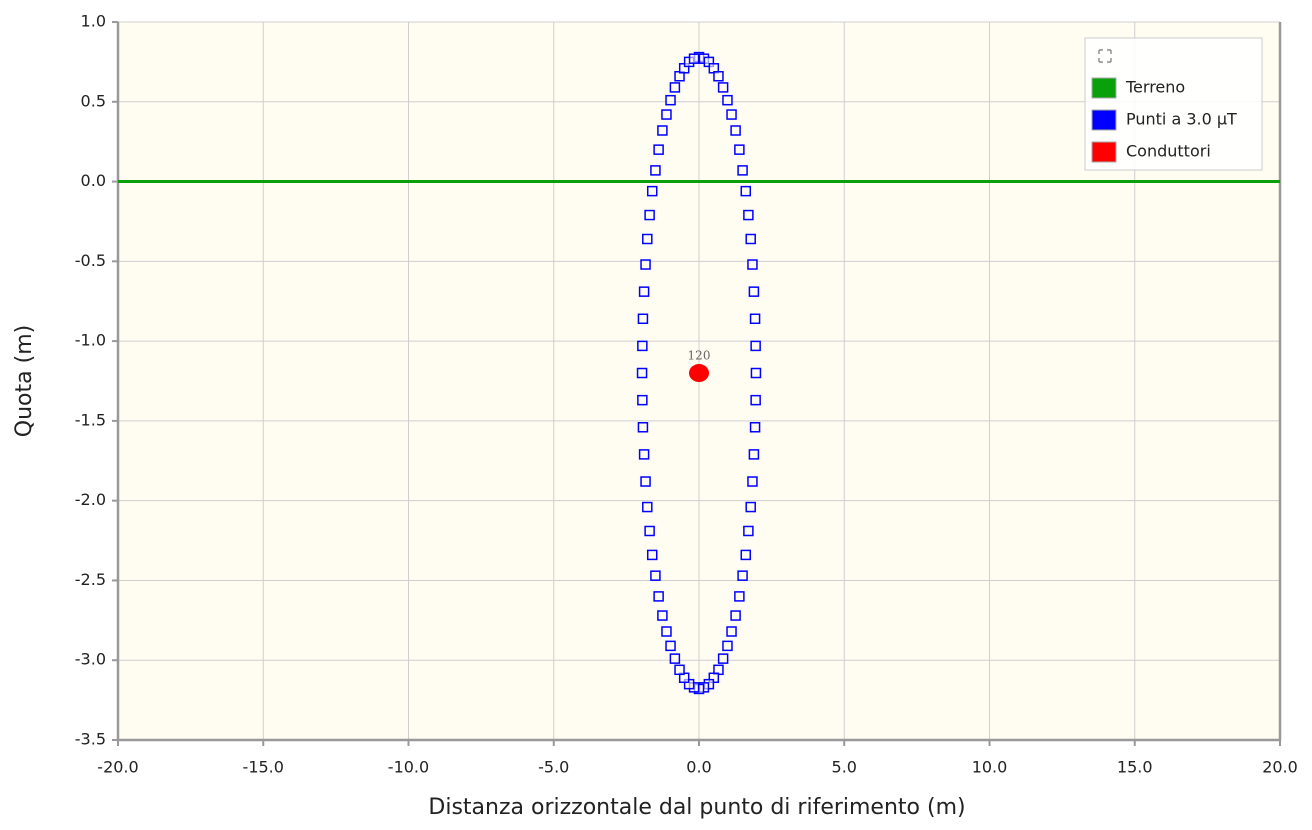 This screenshot has height=830, width=1312. Describe the element at coordinates (93, 21) in the screenshot. I see `y-tick-label: 1.0` at that location.